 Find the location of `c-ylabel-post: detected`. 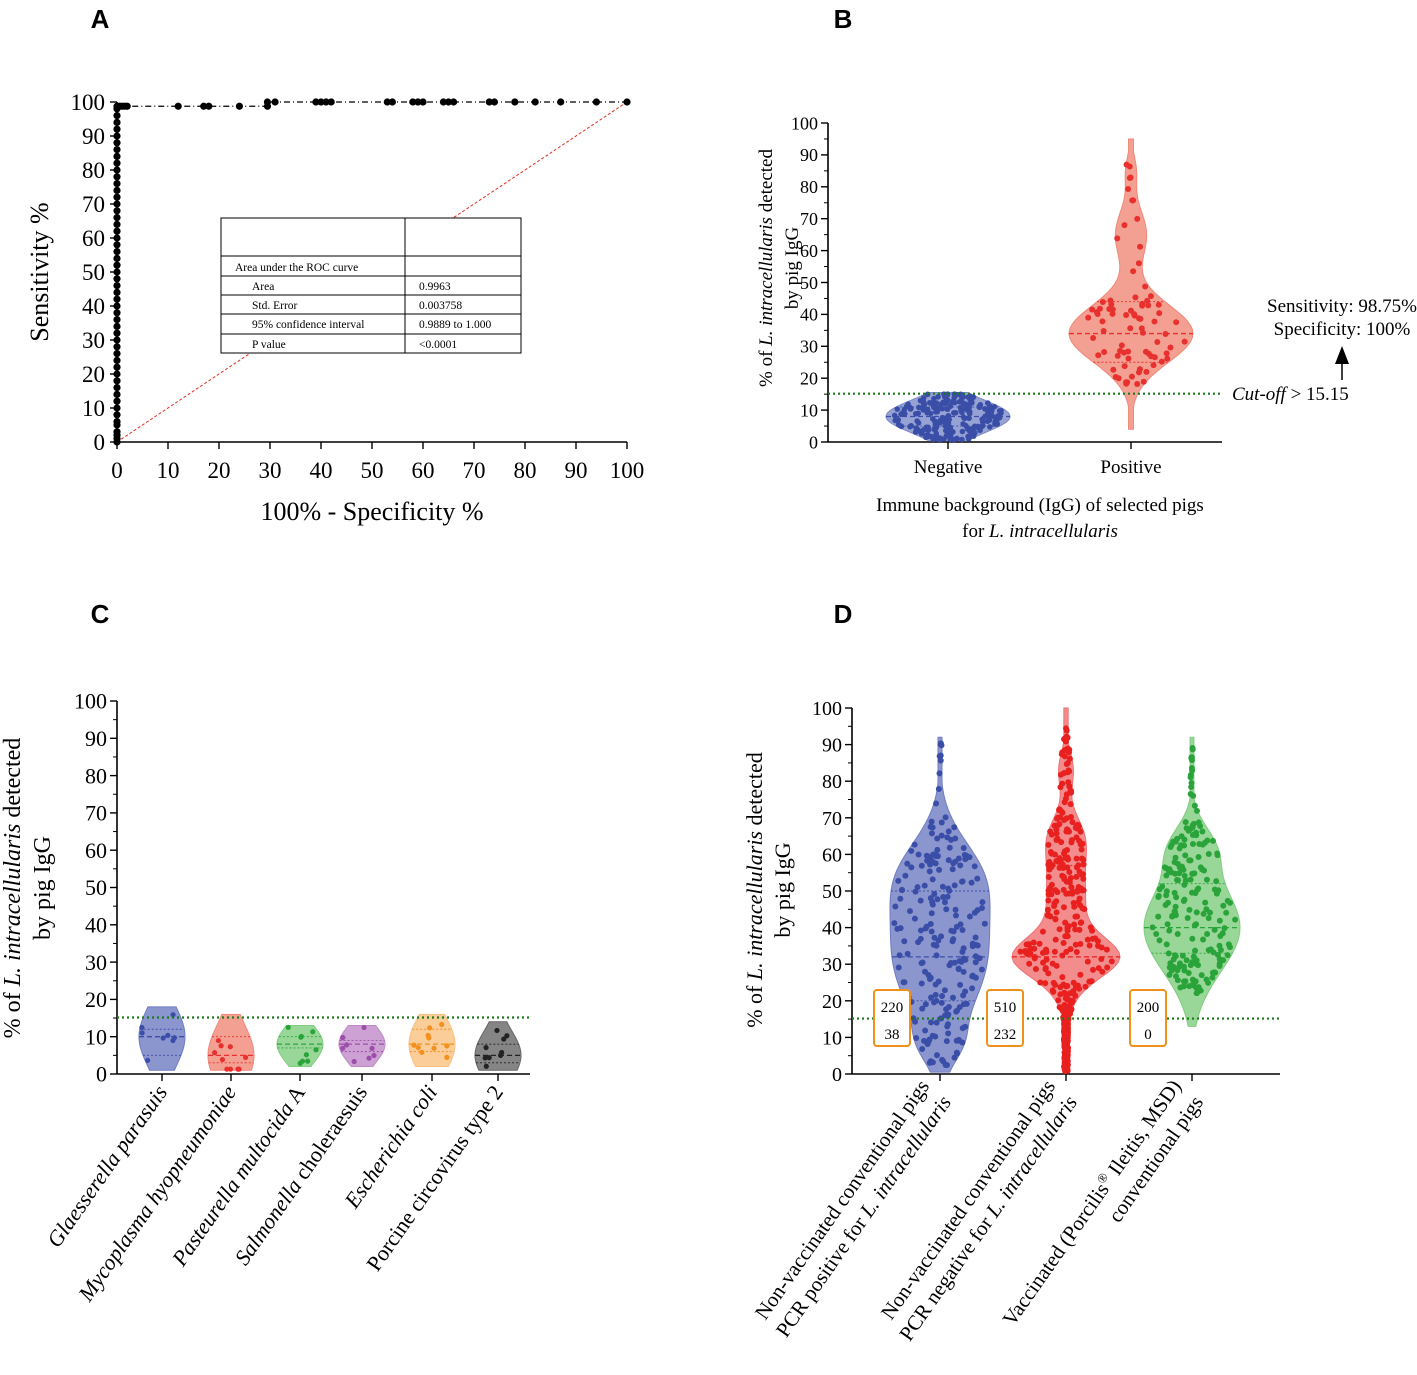

c-ylabel-post: detected is located at coordinates (13, 781).